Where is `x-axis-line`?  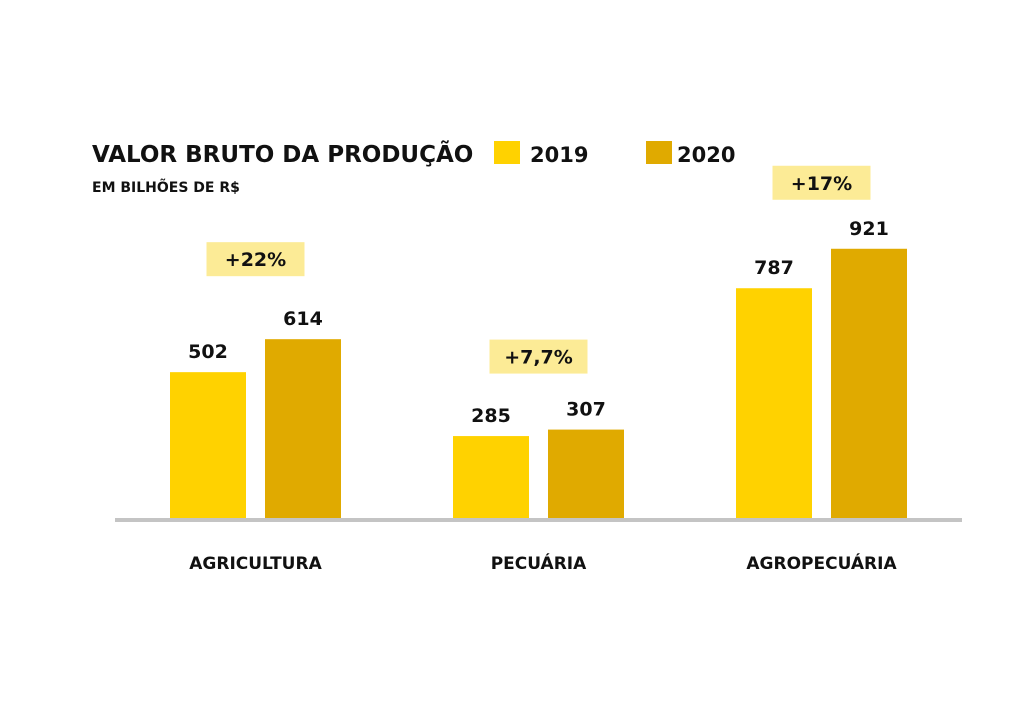
x-axis-line is located at coordinates (538, 520).